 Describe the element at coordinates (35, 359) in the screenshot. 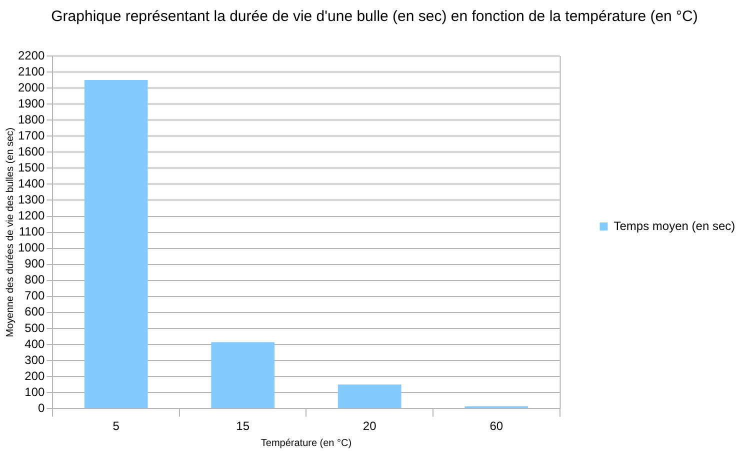

I see `y-tick-label: 300` at that location.